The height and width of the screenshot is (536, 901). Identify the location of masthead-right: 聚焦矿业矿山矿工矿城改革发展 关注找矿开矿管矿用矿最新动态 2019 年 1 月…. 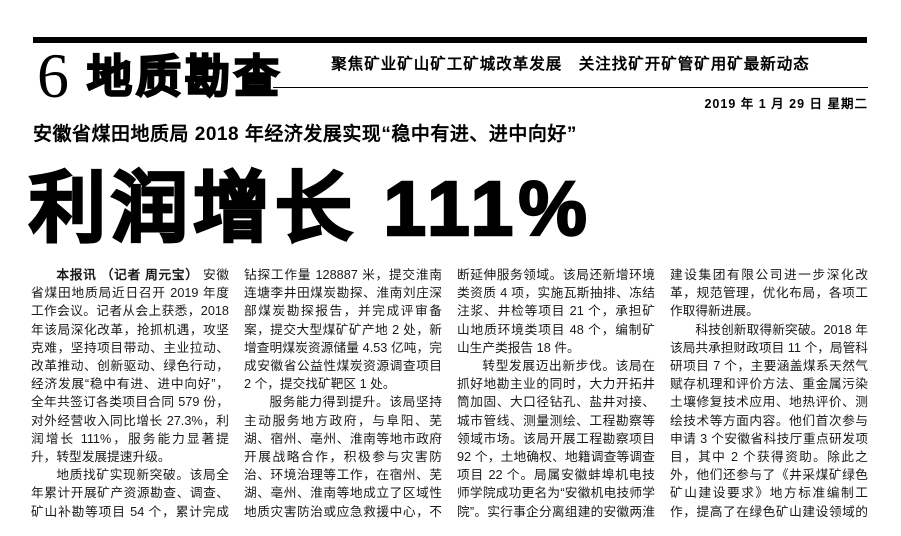
(570, 82).